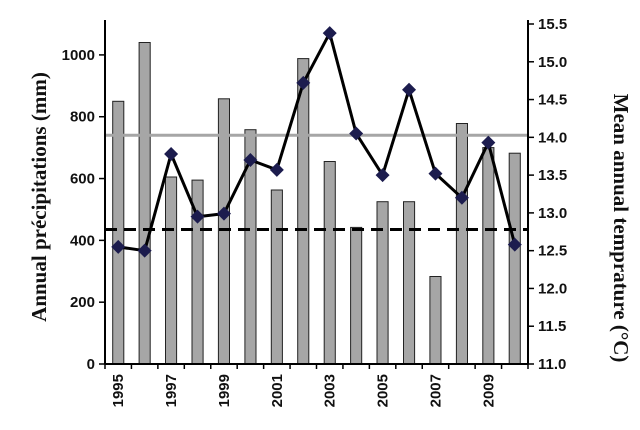 This screenshot has width=640, height=430. What do you see at coordinates (78, 55) in the screenshot?
I see `y-left-tick-label: 1000` at bounding box center [78, 55].